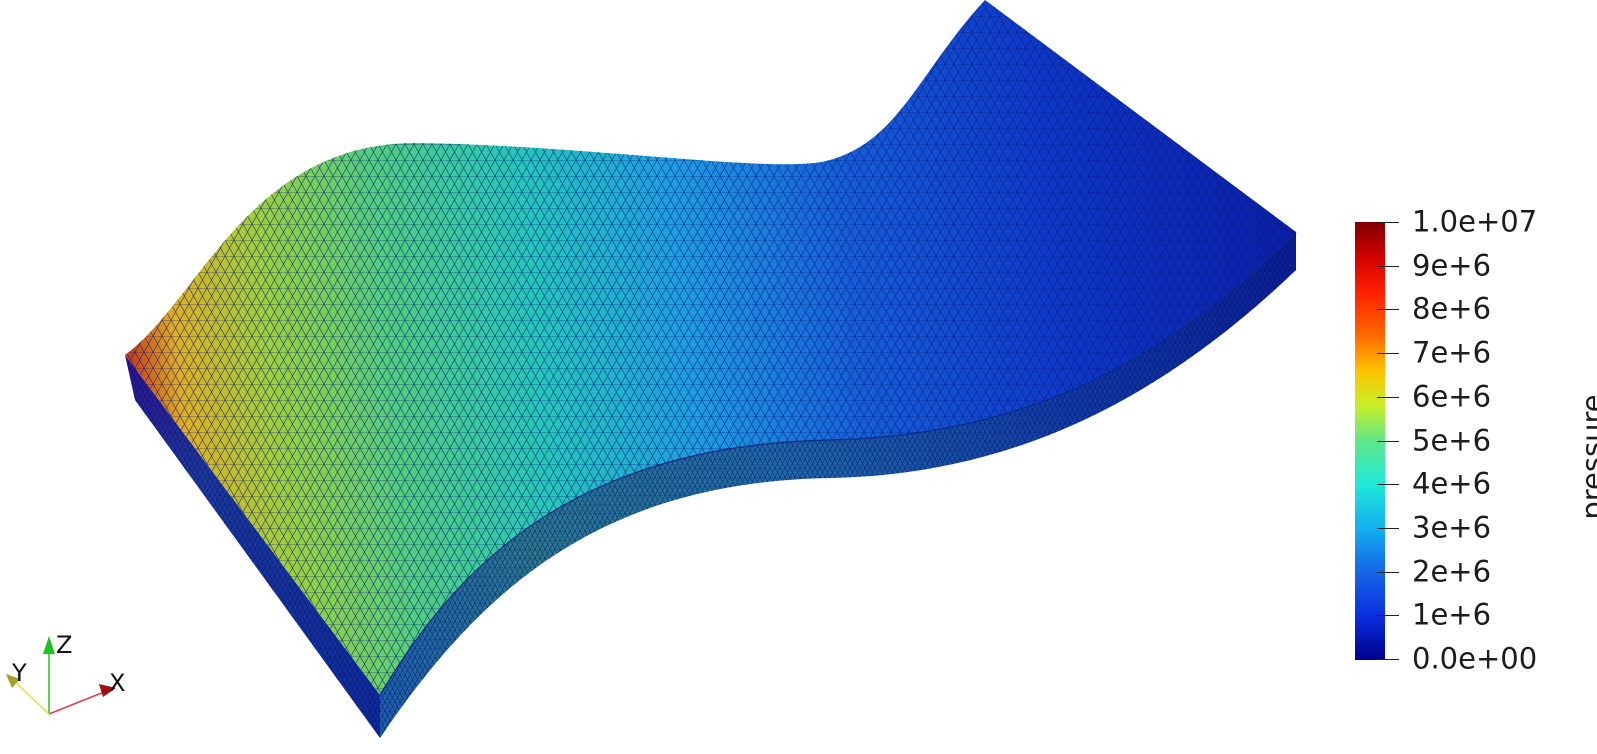 The width and height of the screenshot is (1597, 754). Describe the element at coordinates (107, 690) in the screenshot. I see `x-axis-arrow-icon` at that location.